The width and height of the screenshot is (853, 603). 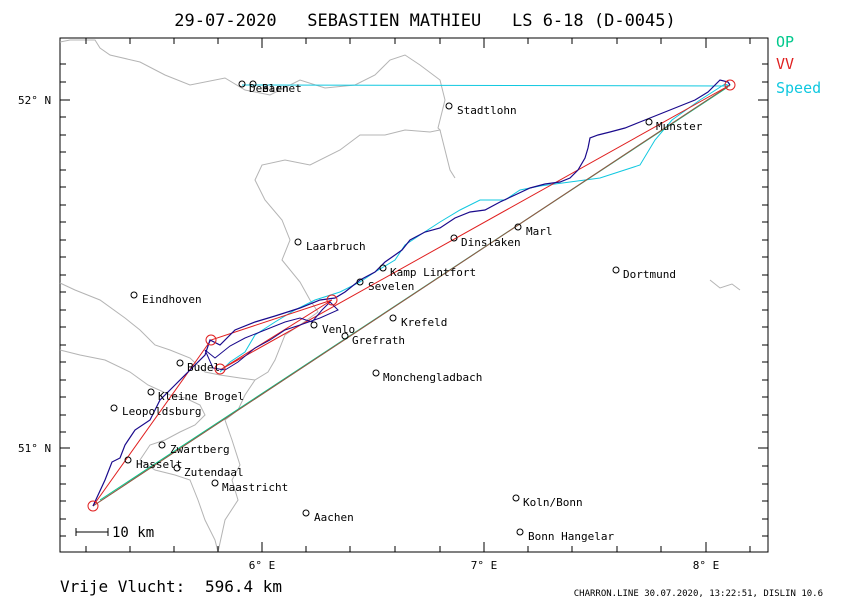 I want to click on city-label-kleine-brogel: Kleine Brogel, so click(x=201, y=396).